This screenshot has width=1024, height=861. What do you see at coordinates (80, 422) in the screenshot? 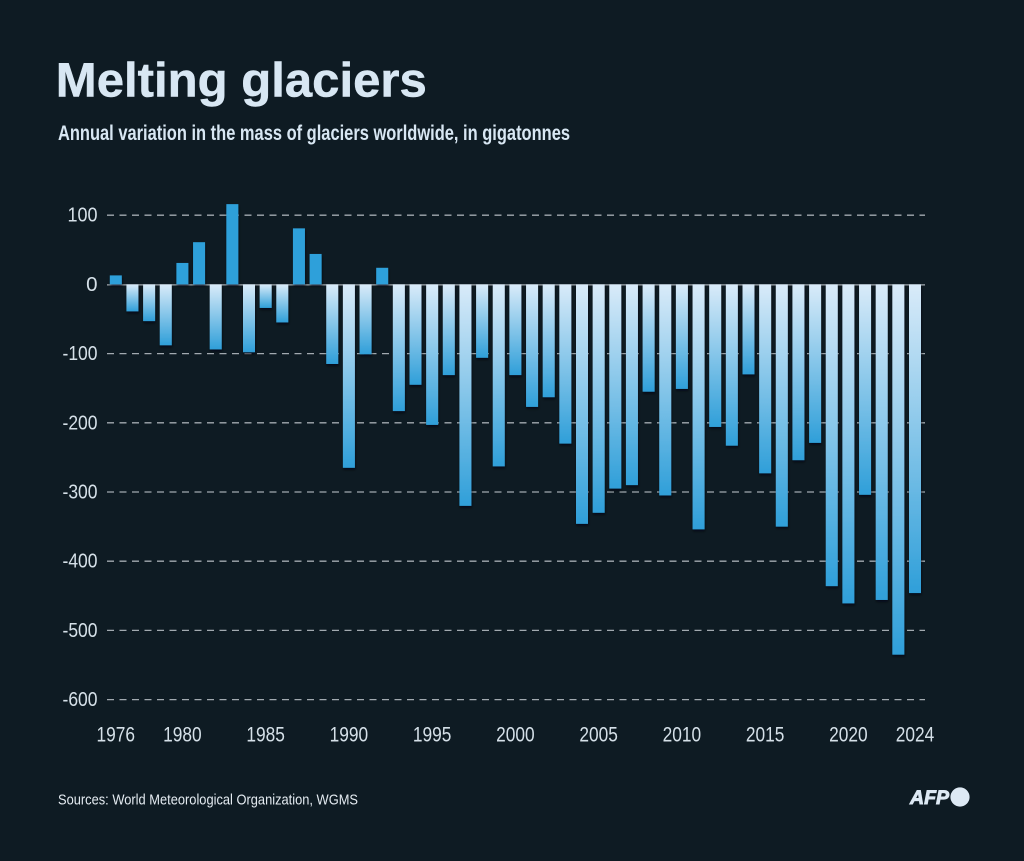
I see `svg-text: -200` at bounding box center [80, 422].